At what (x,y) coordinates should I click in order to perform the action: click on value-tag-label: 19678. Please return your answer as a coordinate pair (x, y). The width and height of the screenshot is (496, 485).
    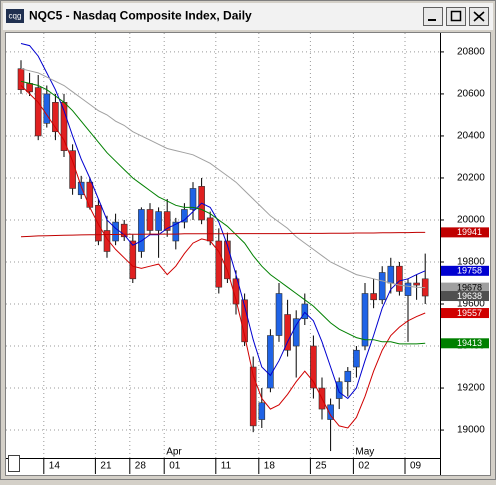
    Looking at the image, I should click on (469, 287).